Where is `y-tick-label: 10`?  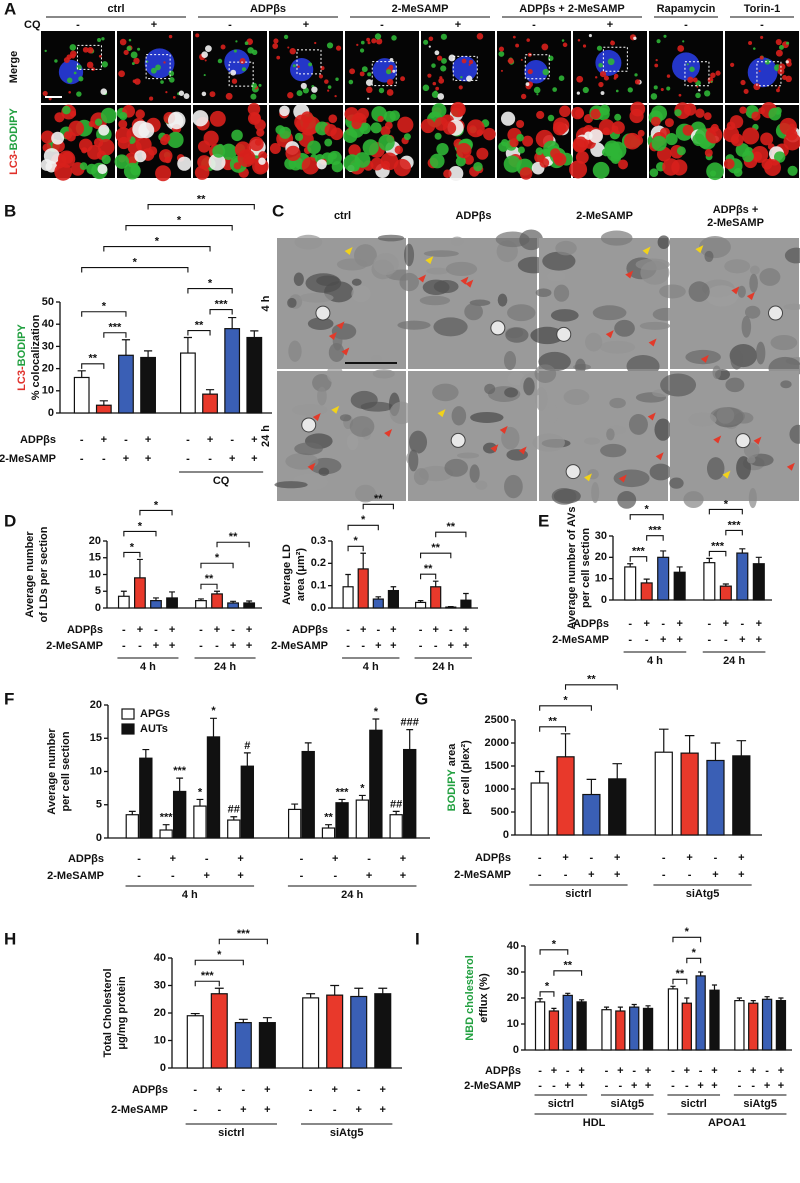 y-tick-label: 10 is located at coordinates (160, 1040).